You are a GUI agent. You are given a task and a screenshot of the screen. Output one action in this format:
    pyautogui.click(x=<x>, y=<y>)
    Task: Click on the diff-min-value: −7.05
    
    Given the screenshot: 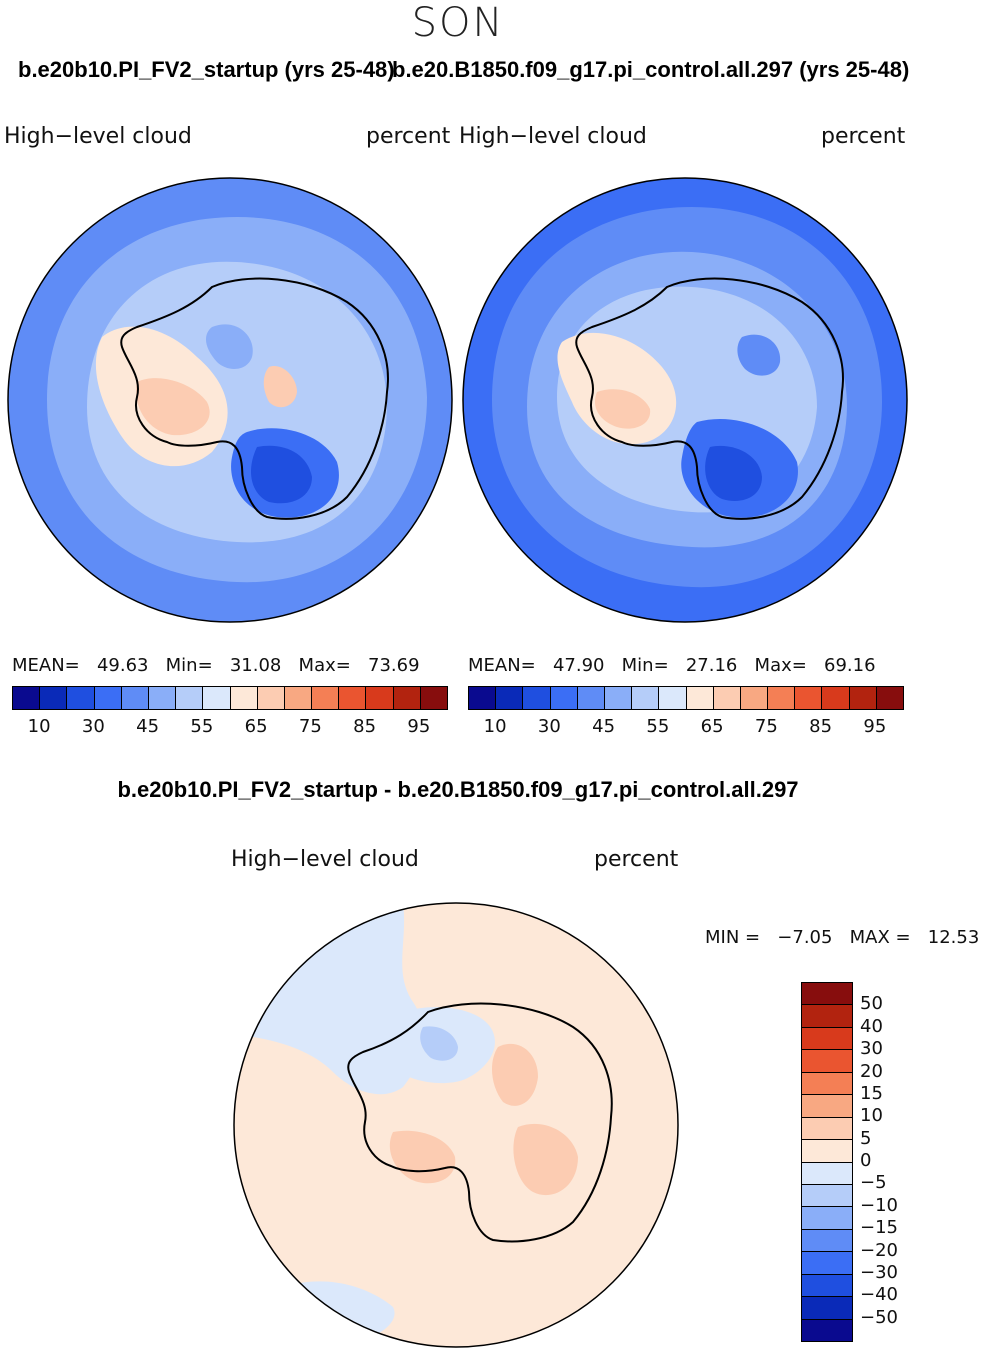 What is the action you would take?
    pyautogui.click(x=805, y=937)
    